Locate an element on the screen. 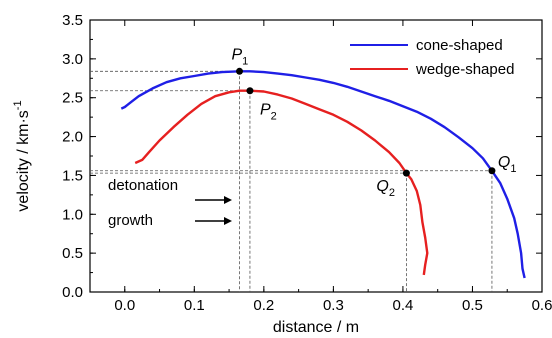 The height and width of the screenshot is (338, 552). y-tick-label: 3.5 is located at coordinates (72, 20).